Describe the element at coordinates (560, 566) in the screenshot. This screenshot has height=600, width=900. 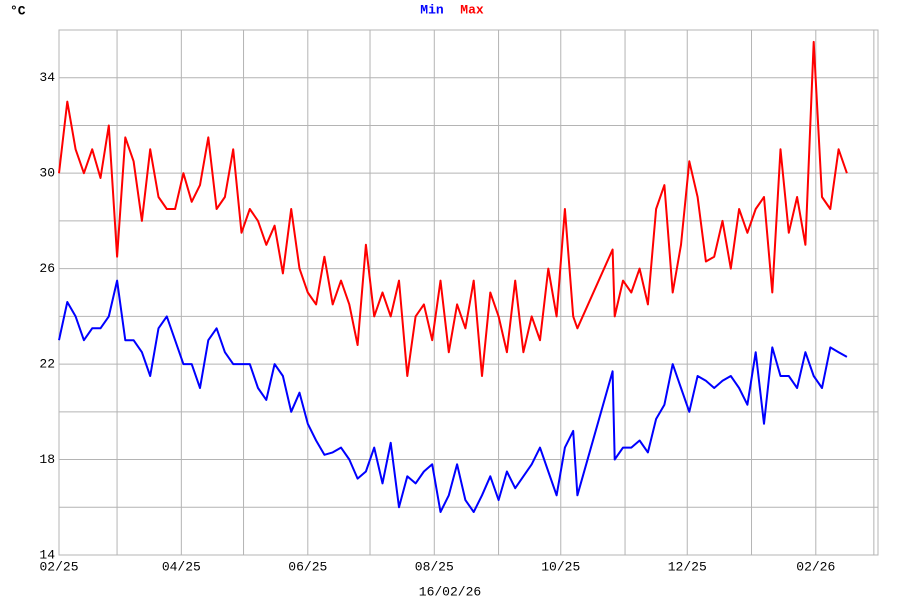
I see `x-tick-label: 10/25` at that location.